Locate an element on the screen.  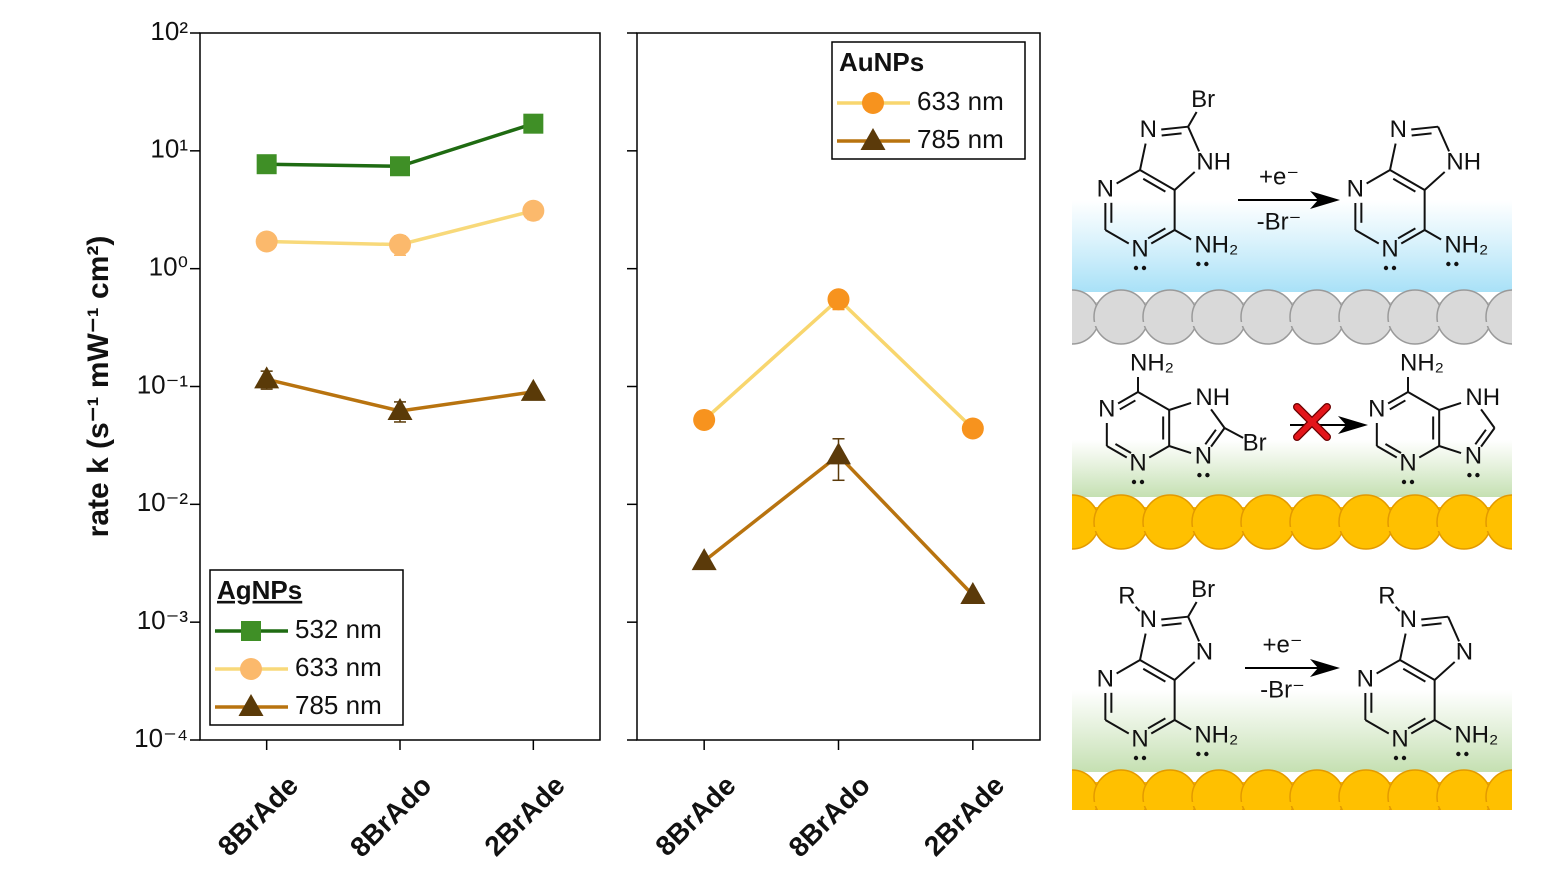
legend-title: AuNPs is located at coordinates (881, 62).